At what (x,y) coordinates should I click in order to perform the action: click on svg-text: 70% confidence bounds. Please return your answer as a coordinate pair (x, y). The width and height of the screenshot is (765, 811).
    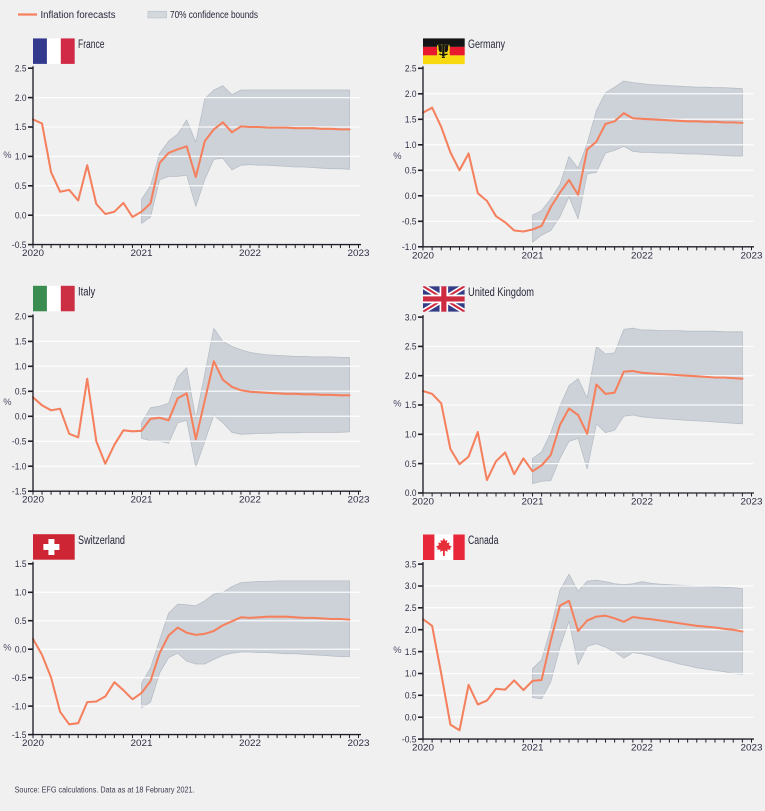
    Looking at the image, I should click on (214, 15).